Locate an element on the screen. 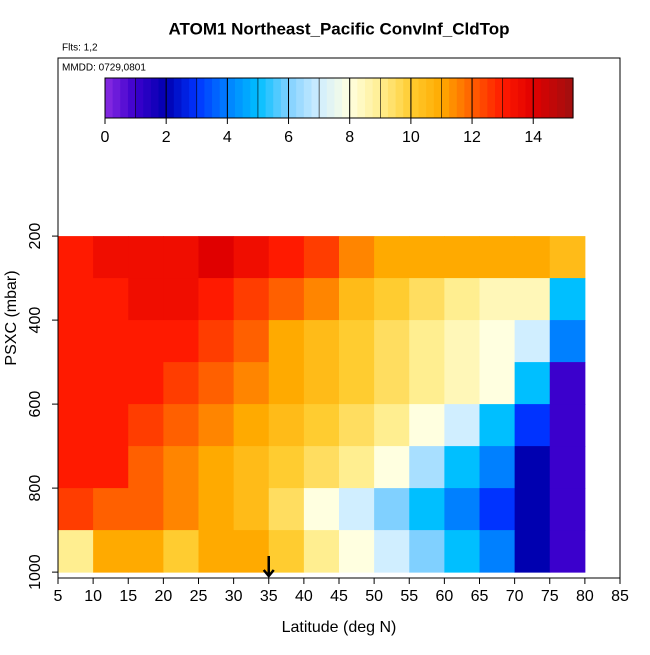  x-tick-label: 55 is located at coordinates (409, 596).